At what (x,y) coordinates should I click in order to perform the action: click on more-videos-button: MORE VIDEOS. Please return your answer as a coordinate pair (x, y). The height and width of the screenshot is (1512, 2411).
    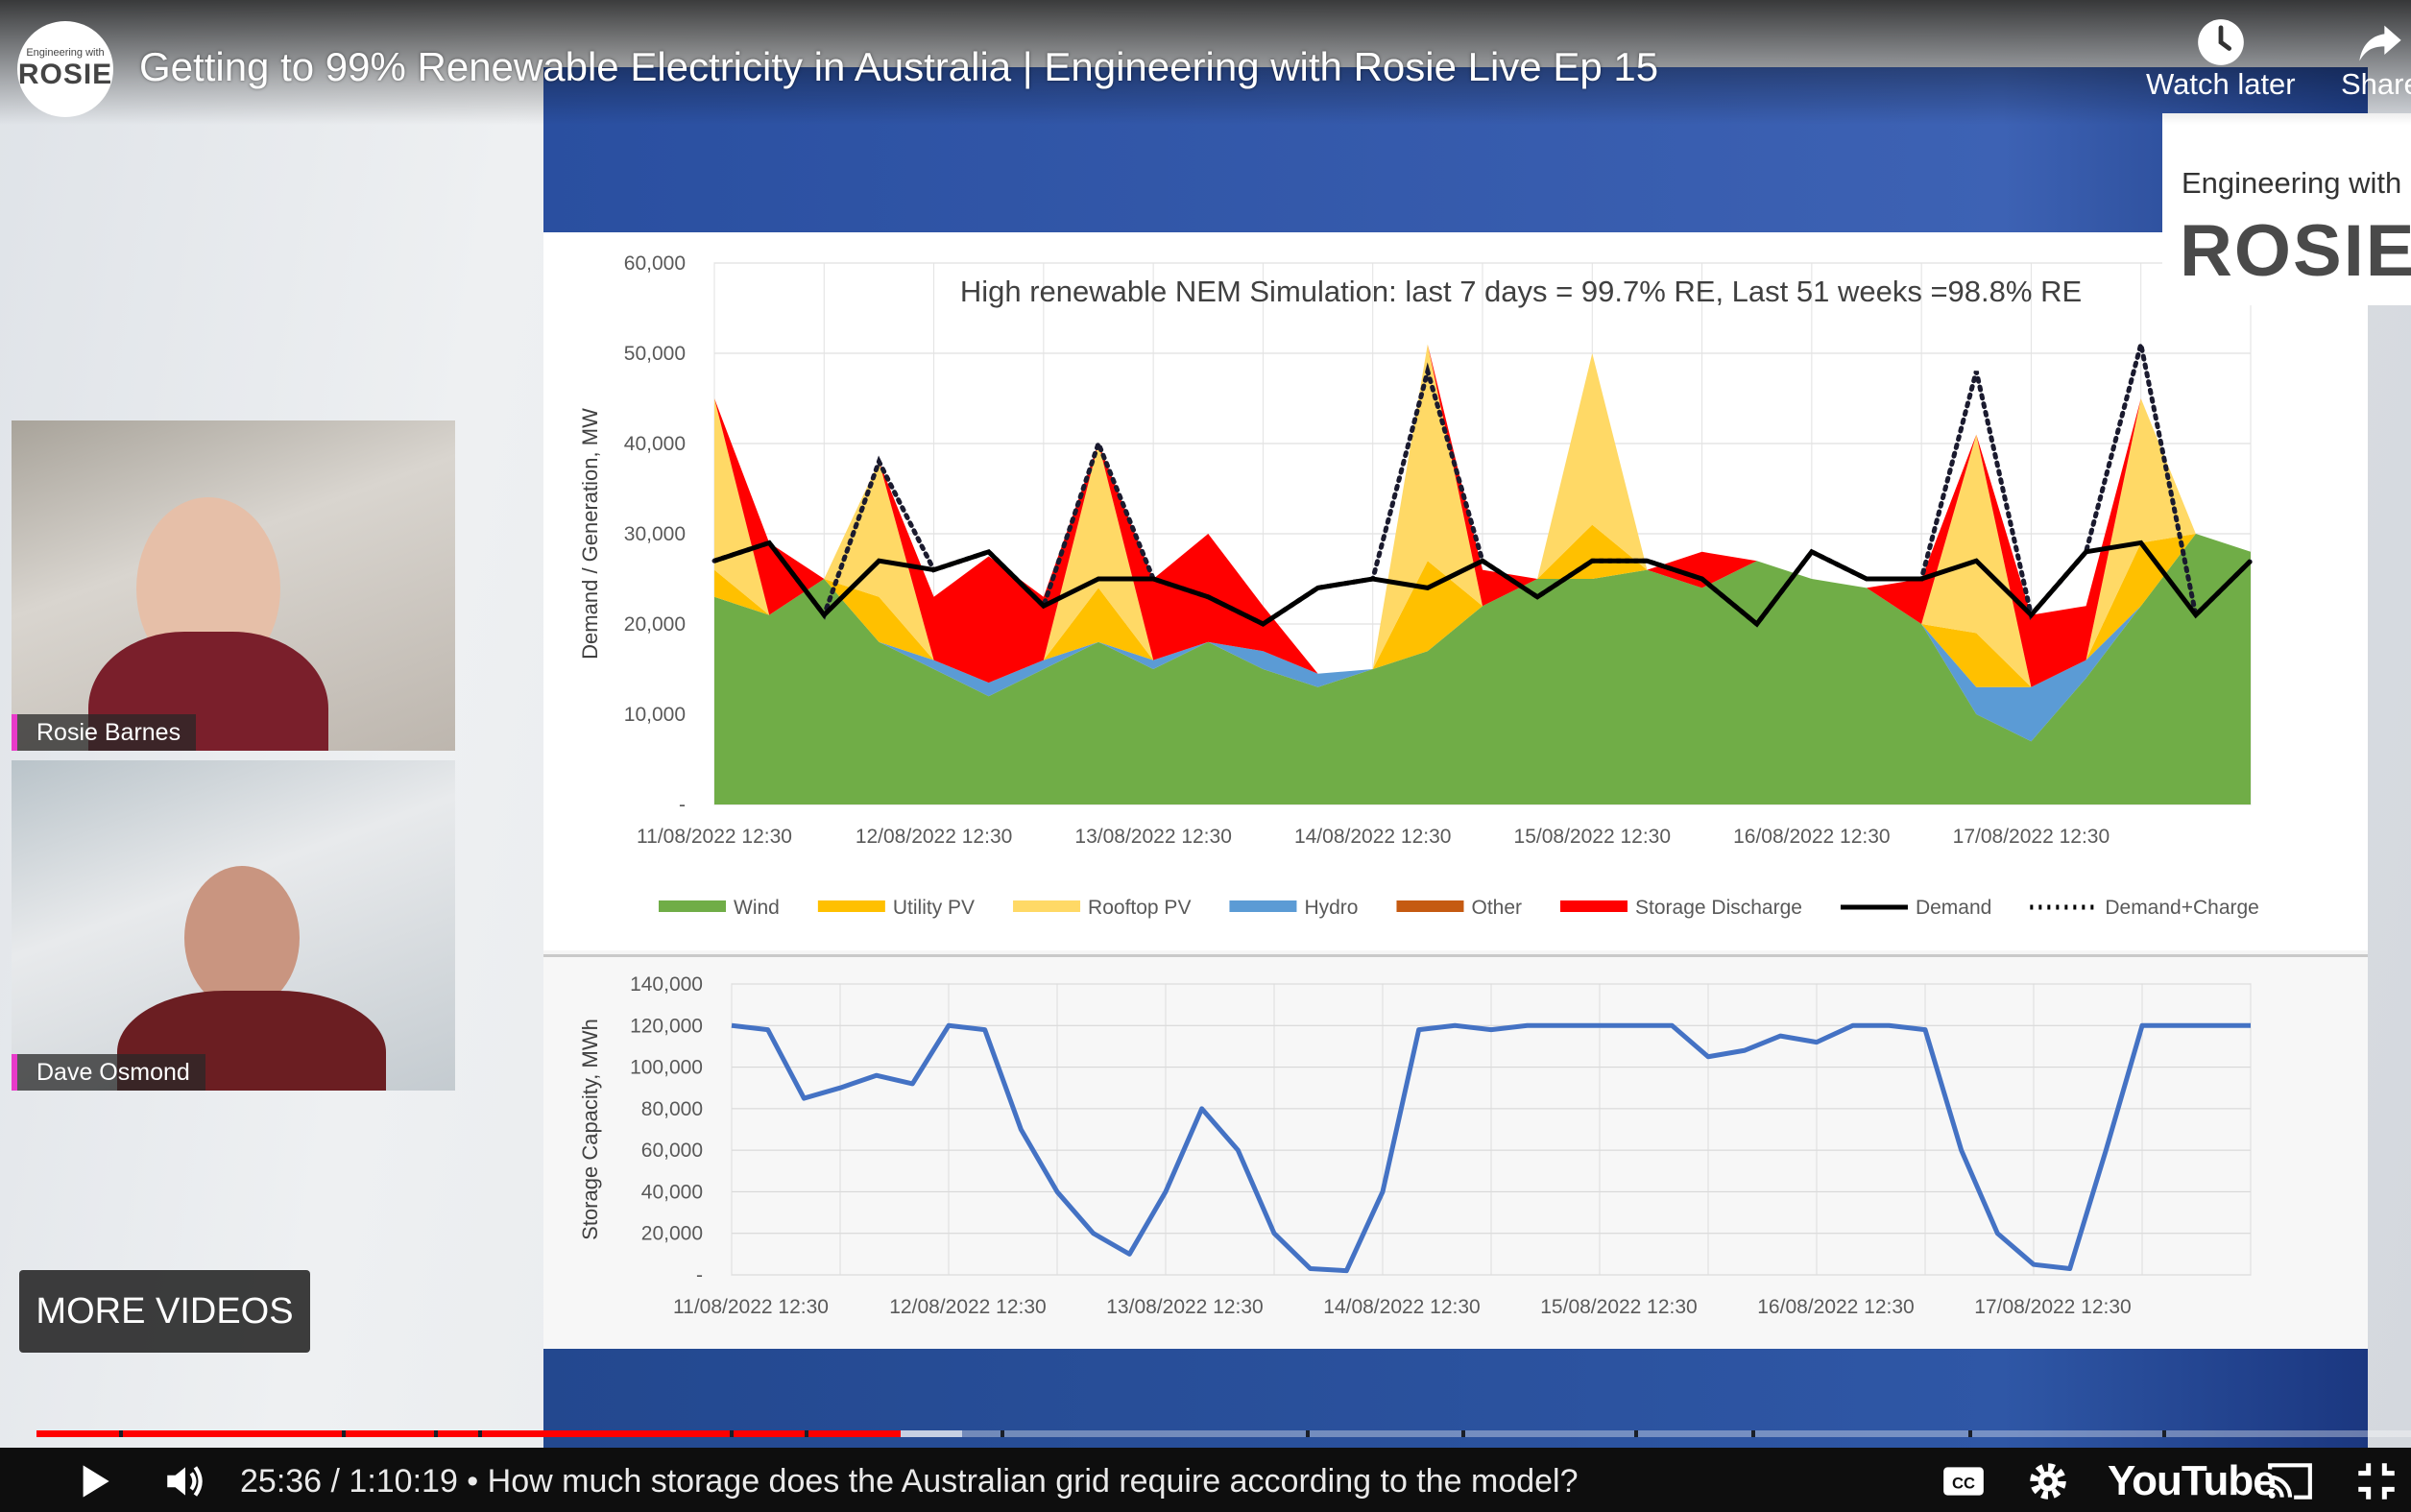
    Looking at the image, I should click on (164, 1311).